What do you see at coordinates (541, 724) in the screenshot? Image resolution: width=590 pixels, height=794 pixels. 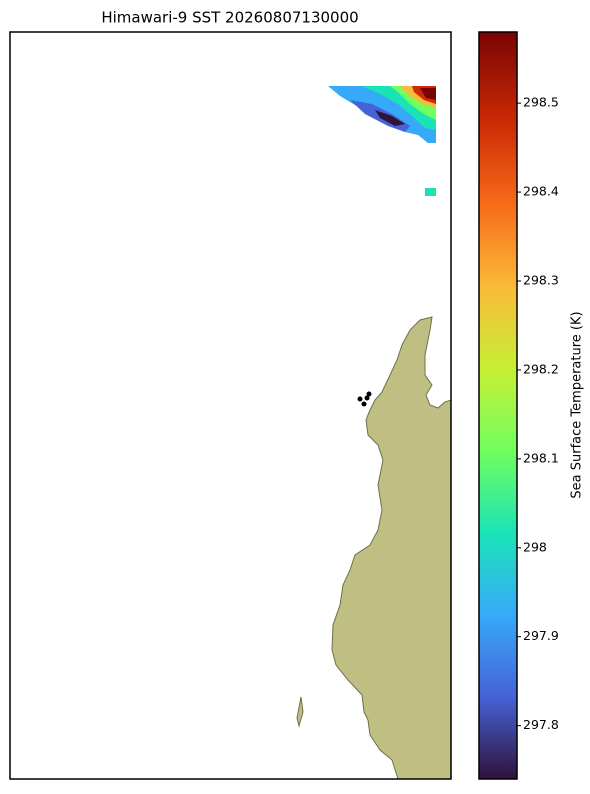 I see `colorbar-tick-label: 297.8` at bounding box center [541, 724].